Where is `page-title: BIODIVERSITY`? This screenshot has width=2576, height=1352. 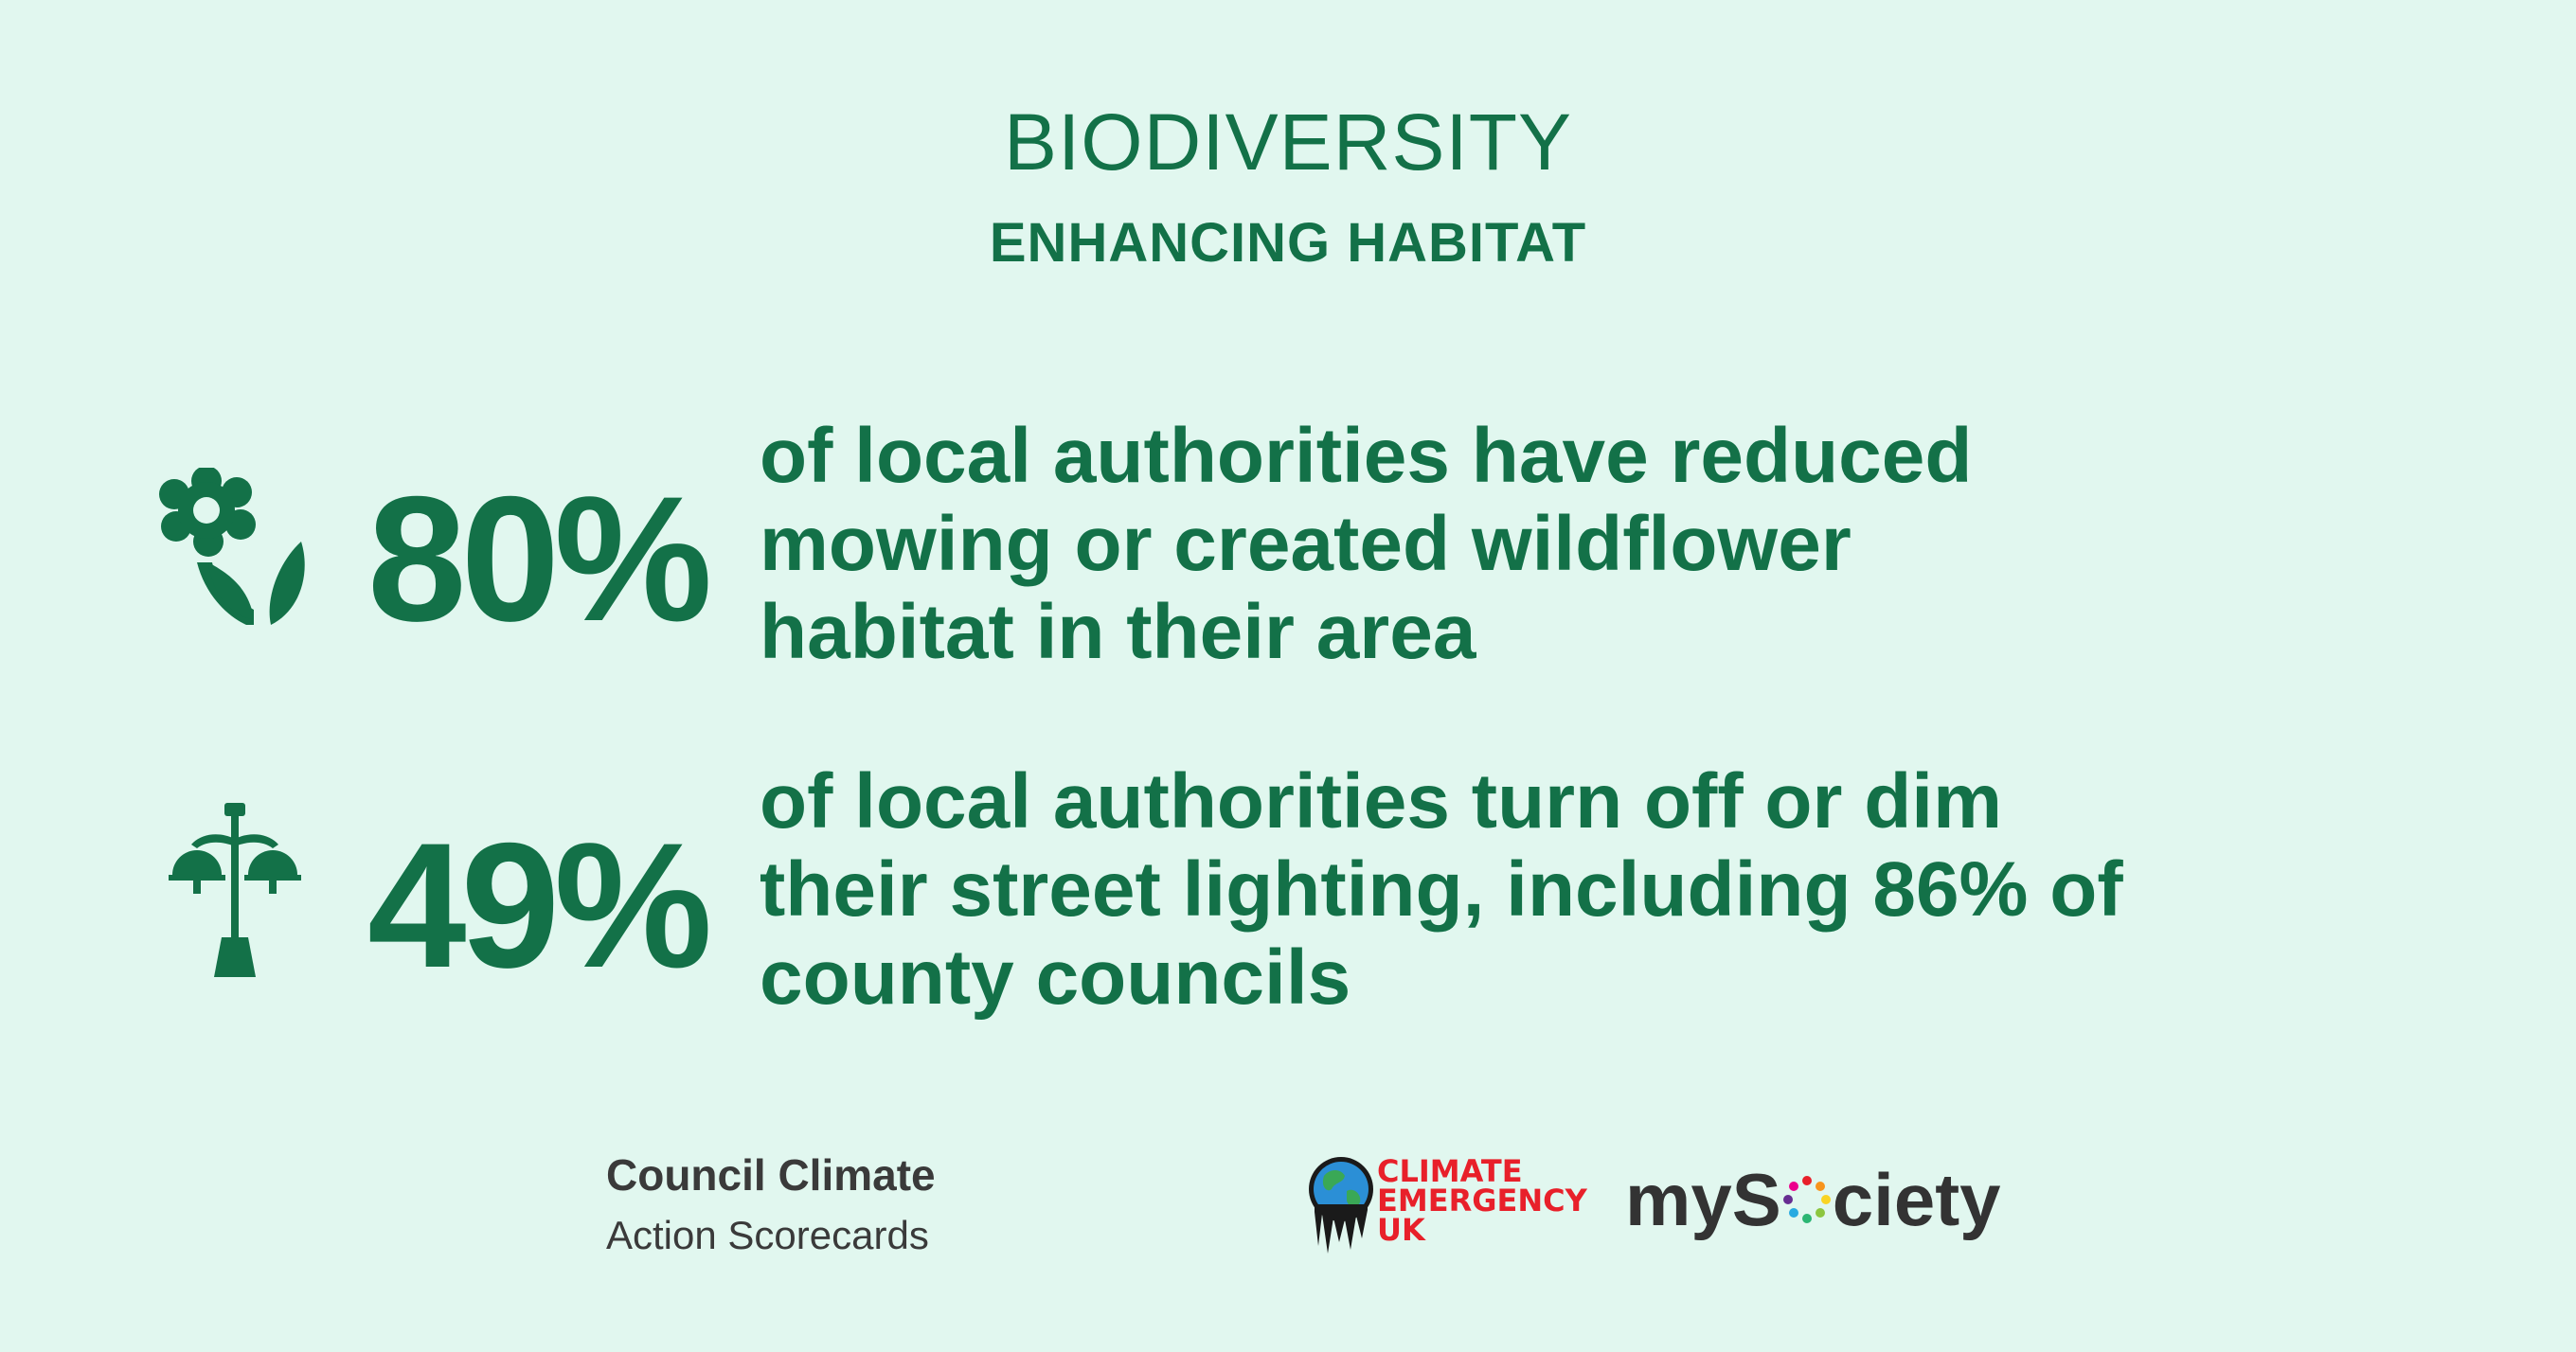
page-title: BIODIVERSITY is located at coordinates (1288, 142).